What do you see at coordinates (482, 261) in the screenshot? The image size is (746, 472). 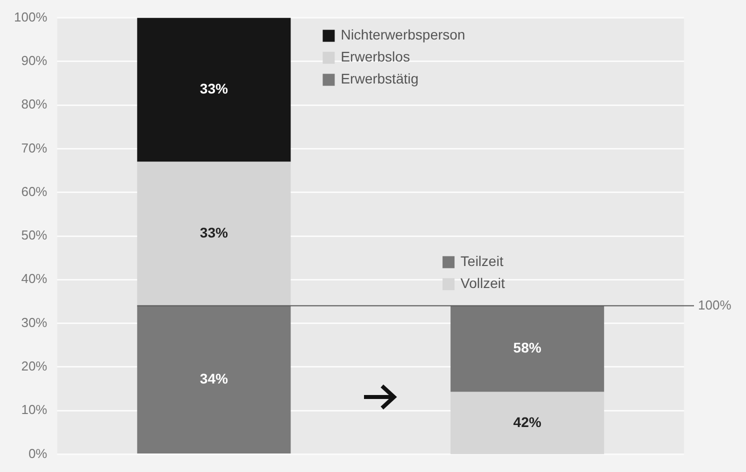 I see `legend-label: Teilzeit` at bounding box center [482, 261].